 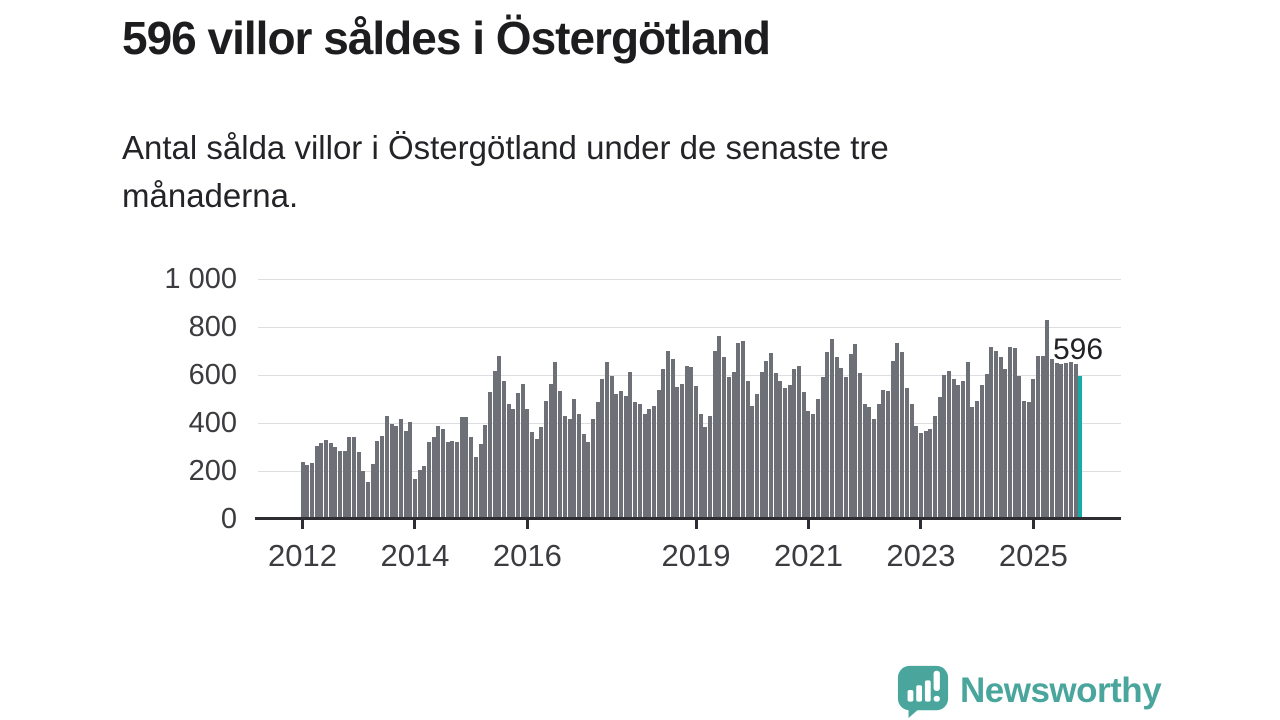 I want to click on x-axis-tick-2019, so click(x=696, y=524).